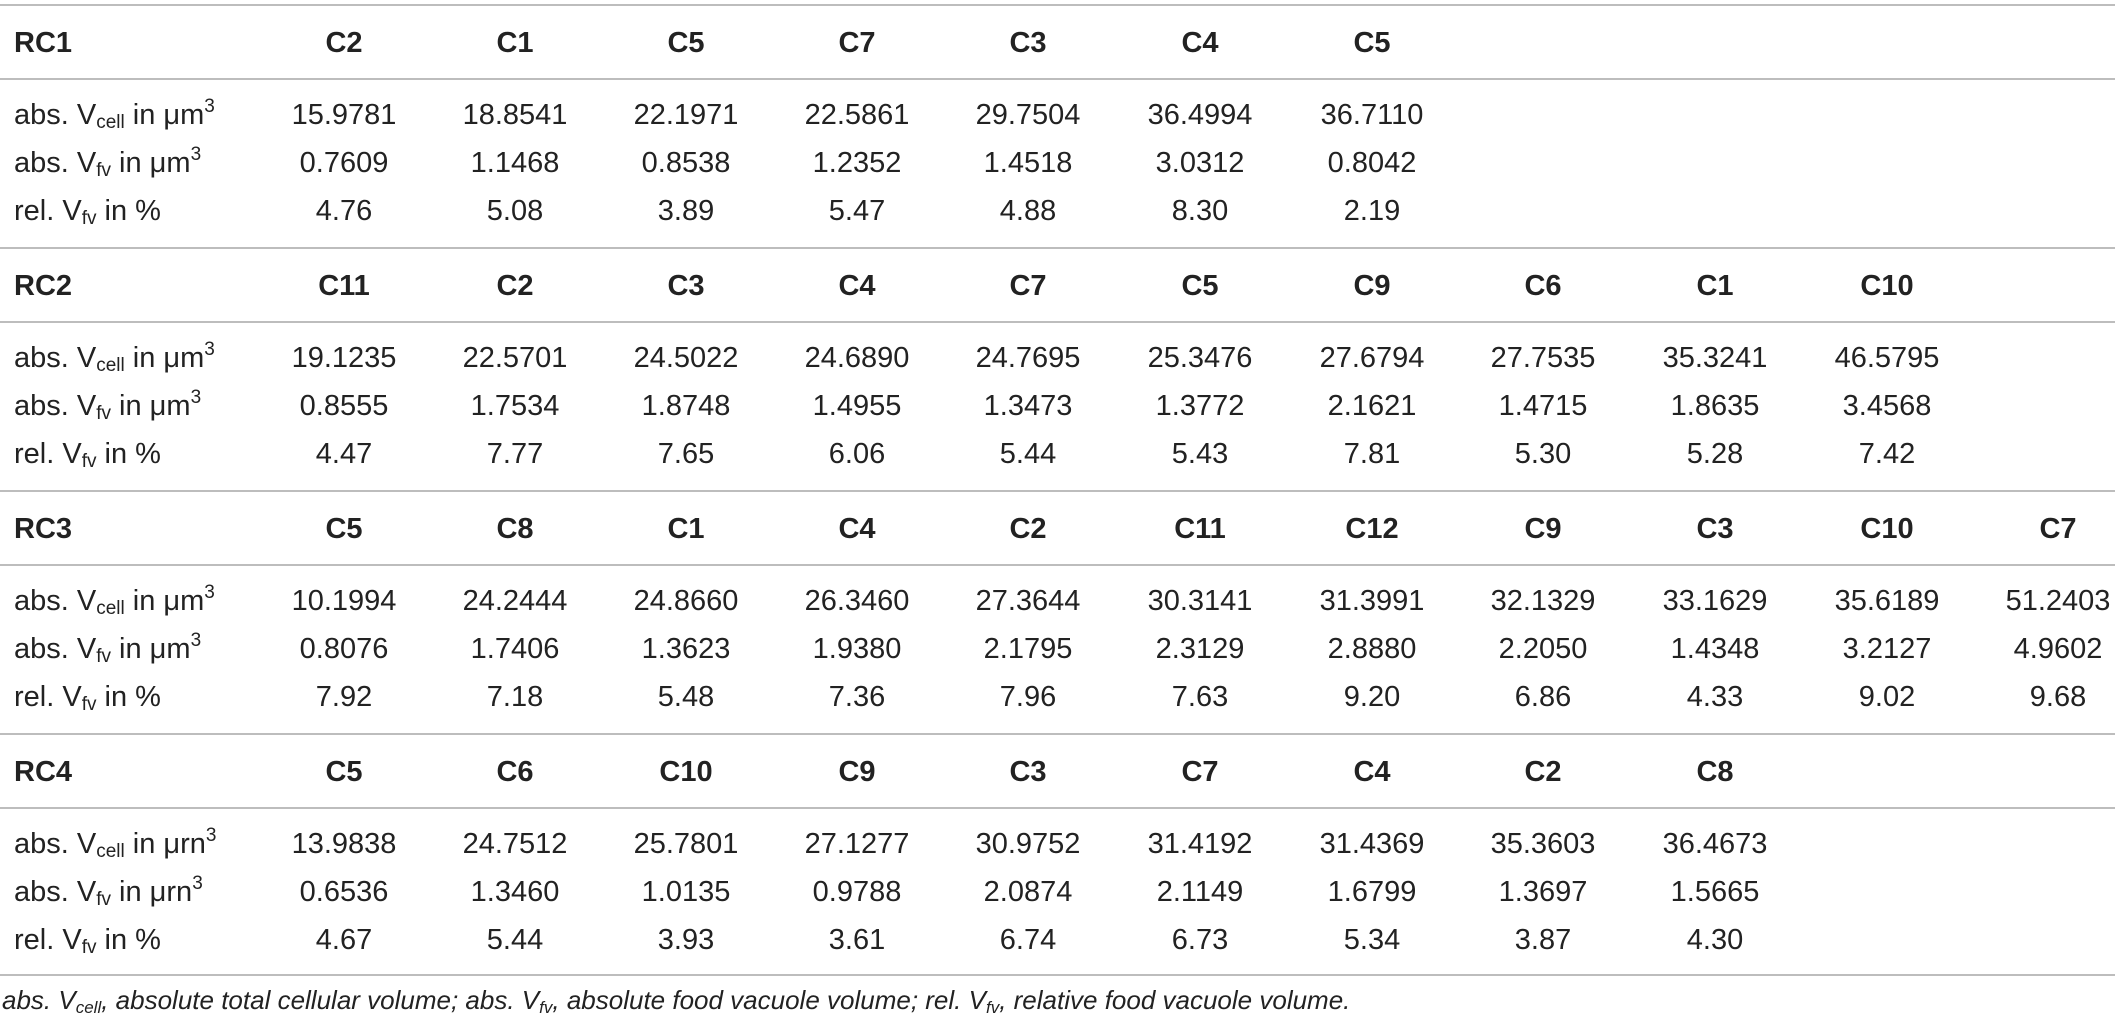 The image size is (2115, 1024). I want to click on table-cell: 1.4348, so click(1715, 649).